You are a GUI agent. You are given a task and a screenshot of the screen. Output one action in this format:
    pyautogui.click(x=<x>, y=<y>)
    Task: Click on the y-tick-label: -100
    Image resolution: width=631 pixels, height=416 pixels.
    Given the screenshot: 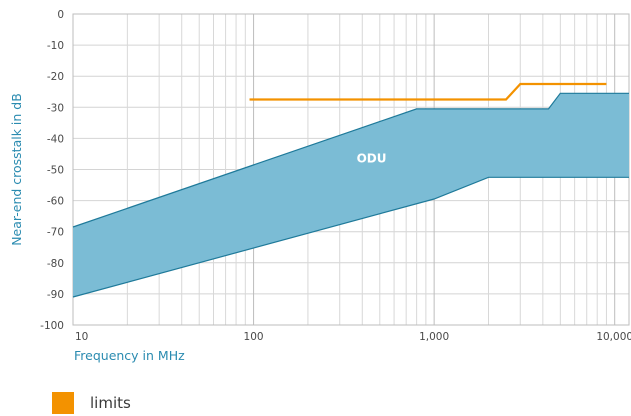 What is the action you would take?
    pyautogui.click(x=52, y=326)
    